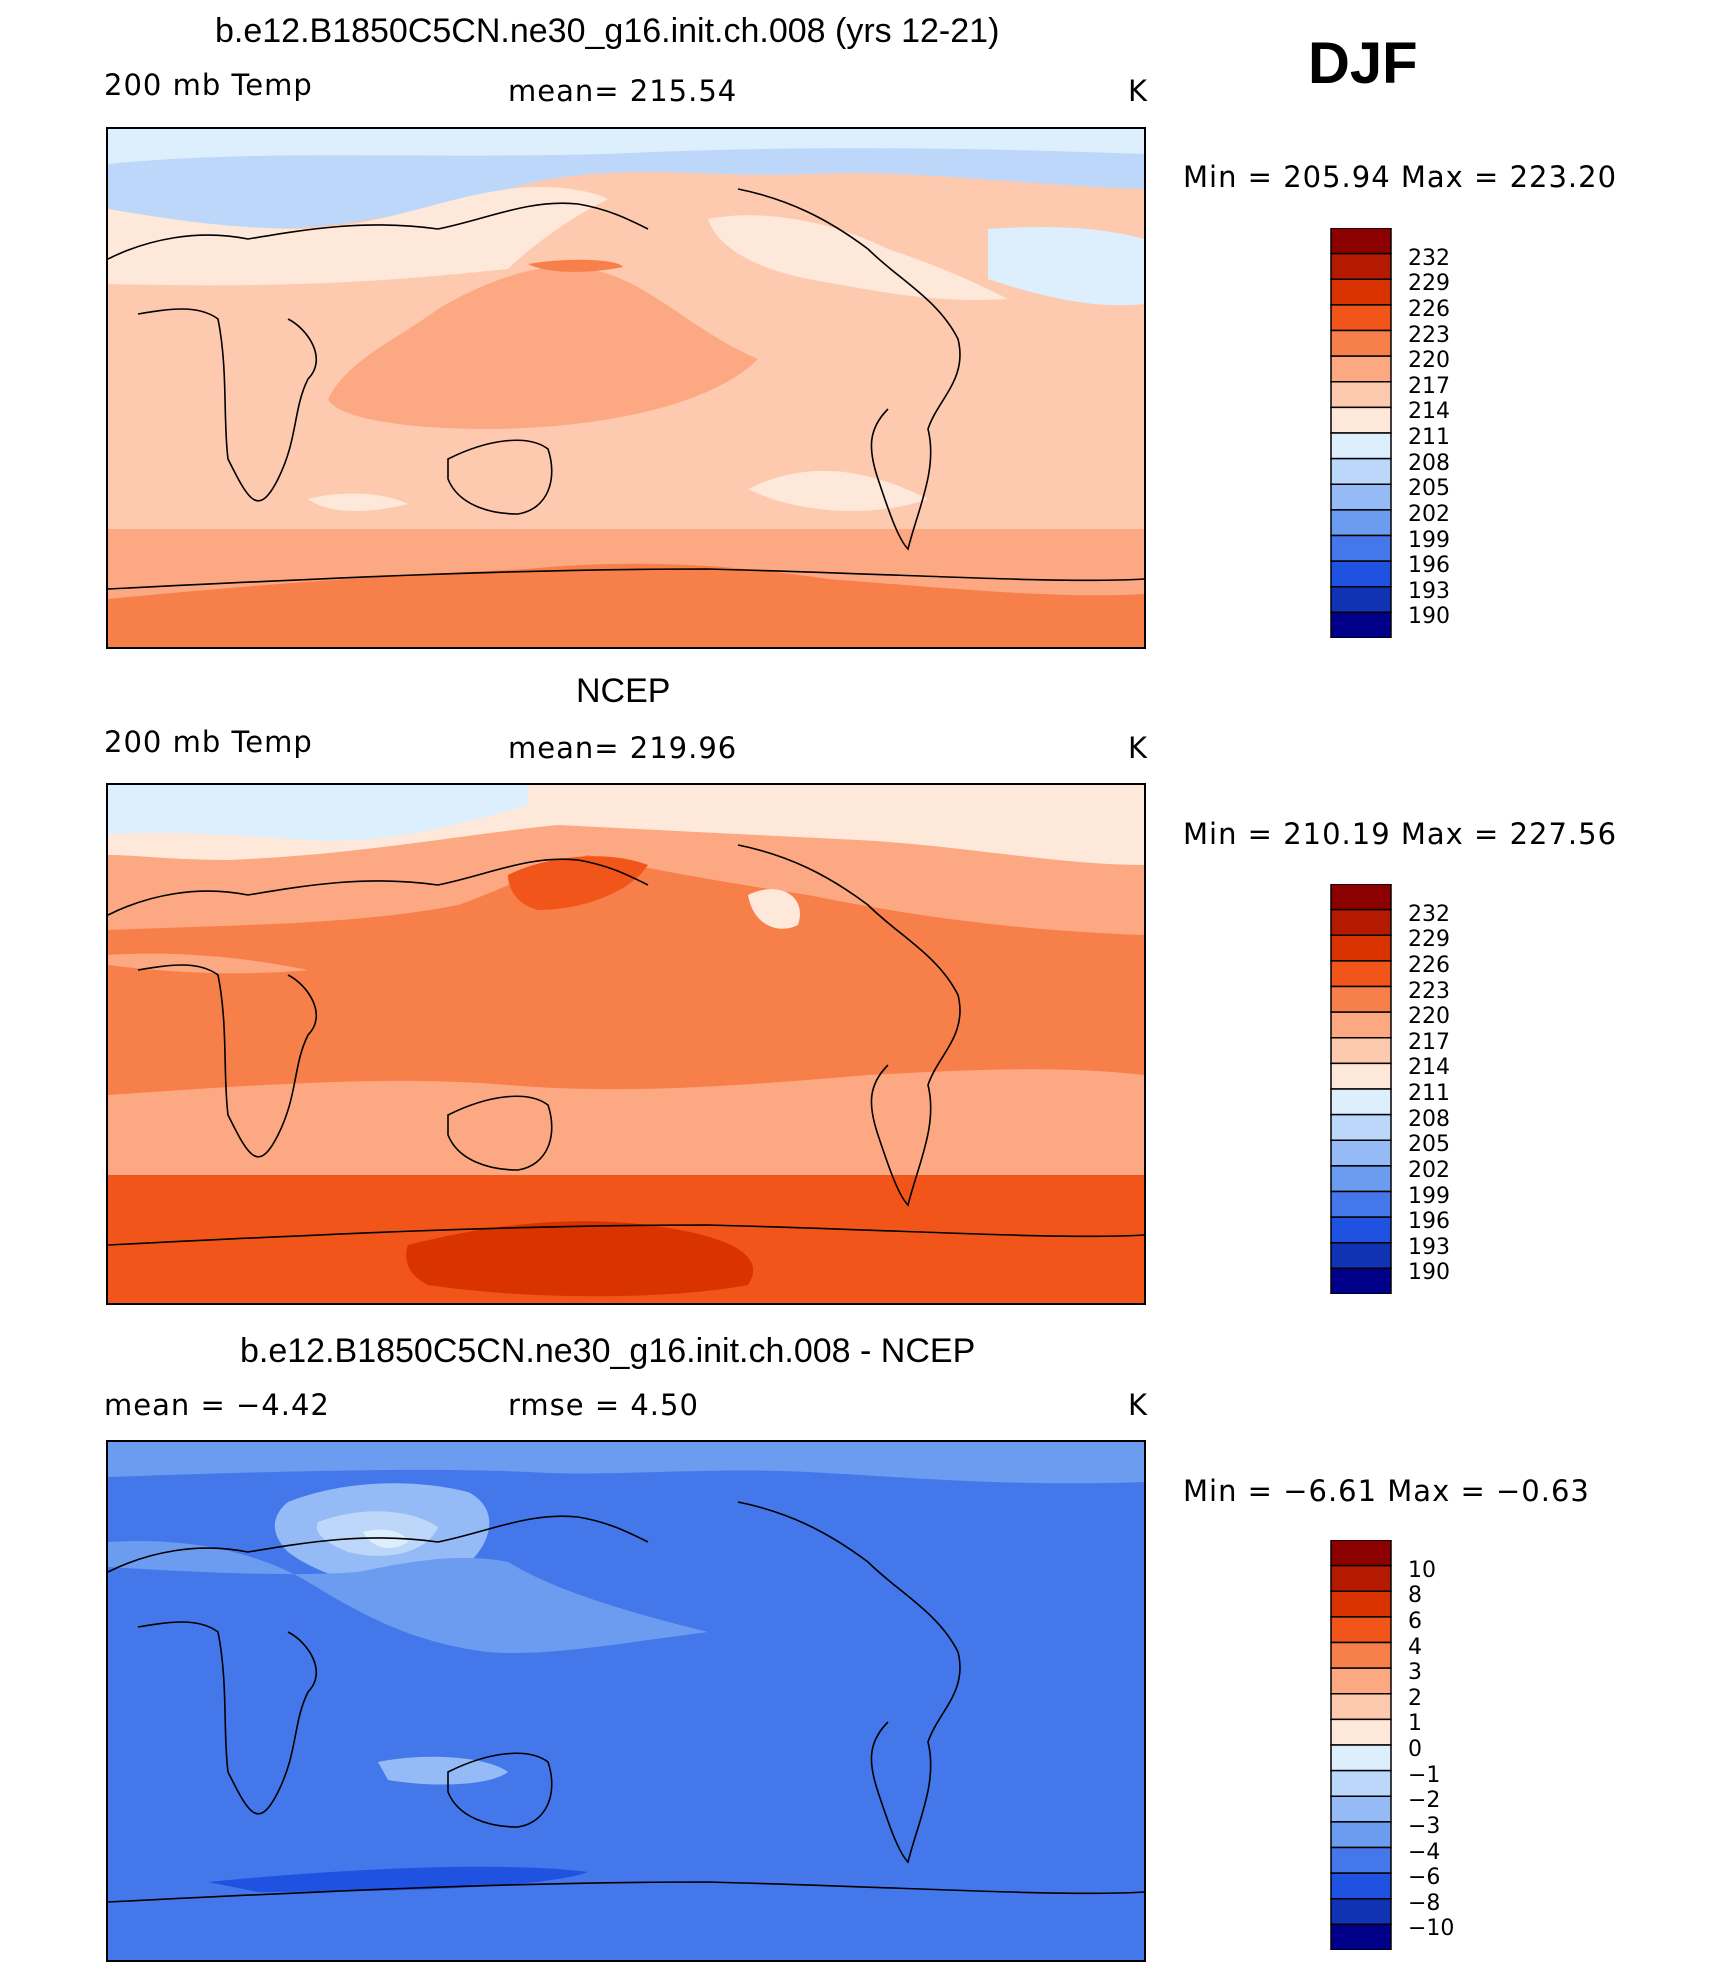  I want to click on colorbar-tick-label: 2, so click(1415, 1698).